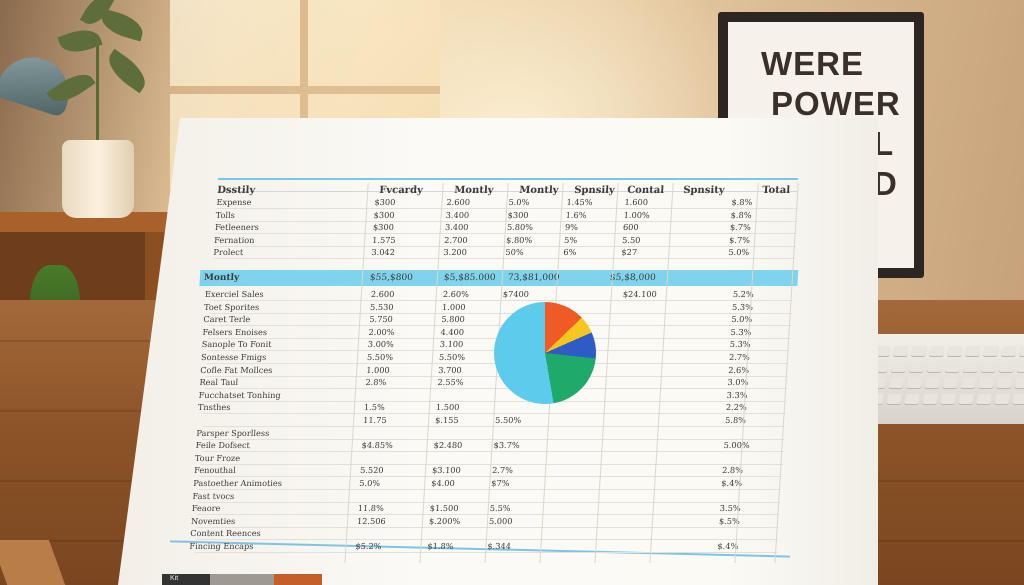 The image size is (1024, 585). Describe the element at coordinates (571, 227) in the screenshot. I see `table-cell: 9%` at that location.